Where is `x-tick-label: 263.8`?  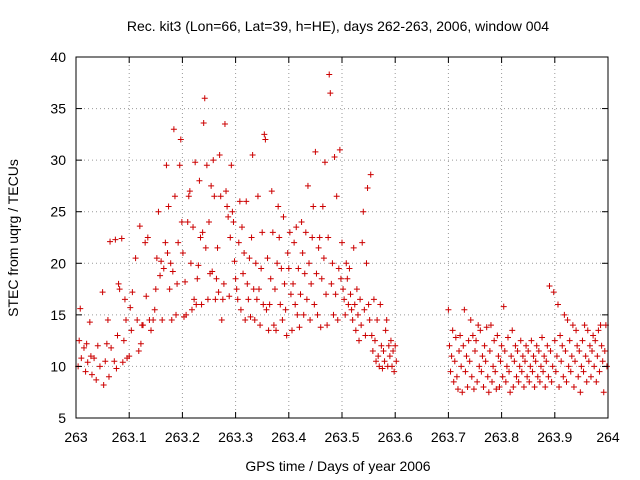
x-tick-label: 263.8 is located at coordinates (501, 437).